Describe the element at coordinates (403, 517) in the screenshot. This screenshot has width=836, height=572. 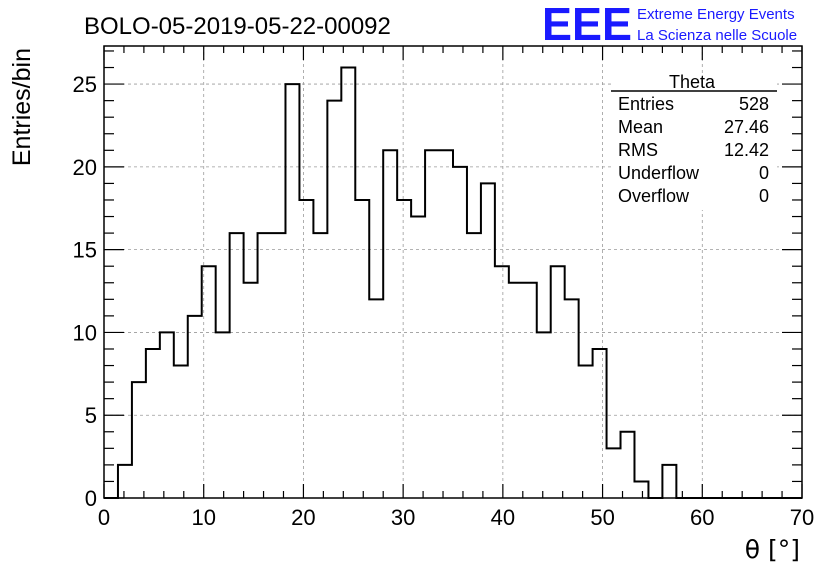
I see `x-tick-label: 30` at that location.